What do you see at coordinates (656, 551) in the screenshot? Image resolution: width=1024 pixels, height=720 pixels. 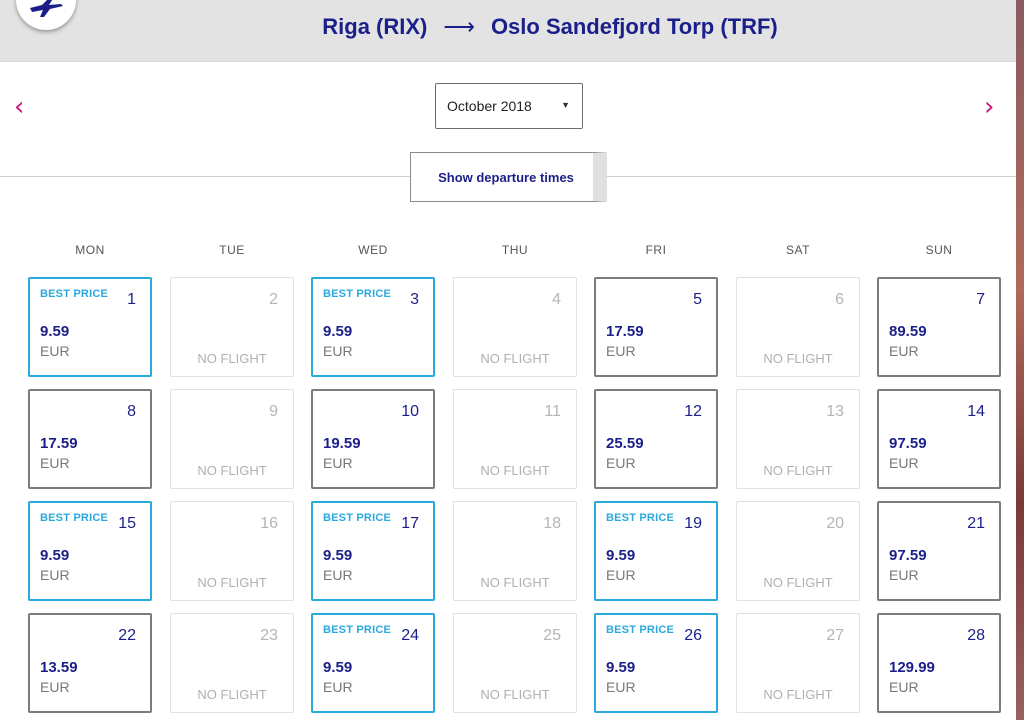 I see `calendar-day-19: 19 BEST PRICE 9.59 EUR` at bounding box center [656, 551].